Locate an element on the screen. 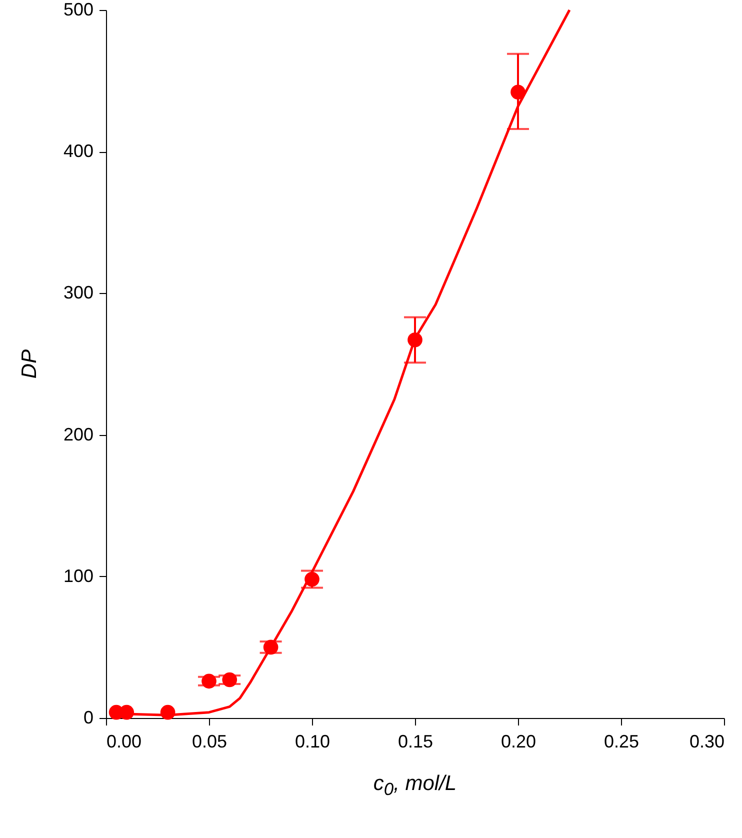 The width and height of the screenshot is (742, 838). y-tick-label: 400 is located at coordinates (78, 151).